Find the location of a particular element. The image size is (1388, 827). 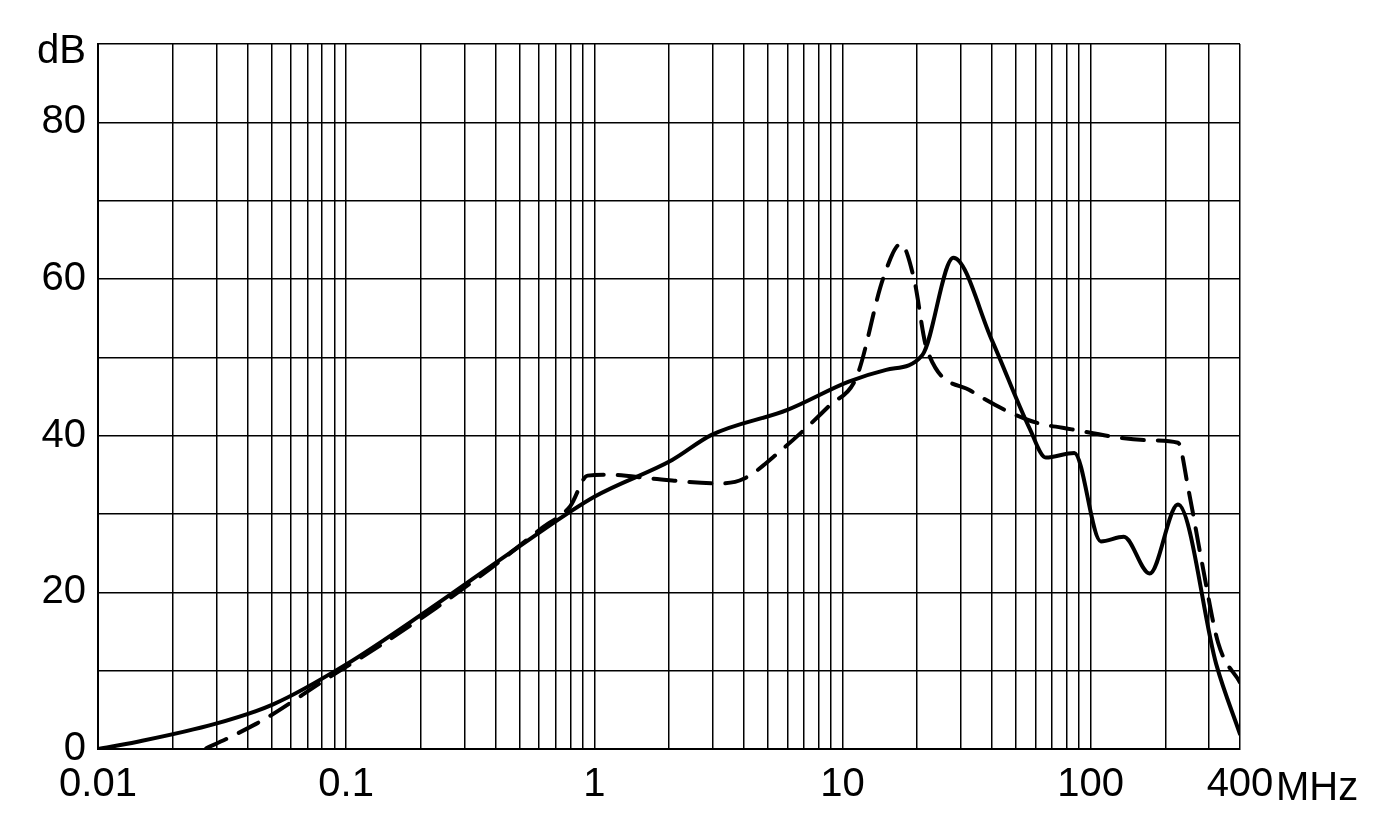

x-tick-label: 0.1 is located at coordinates (346, 782).